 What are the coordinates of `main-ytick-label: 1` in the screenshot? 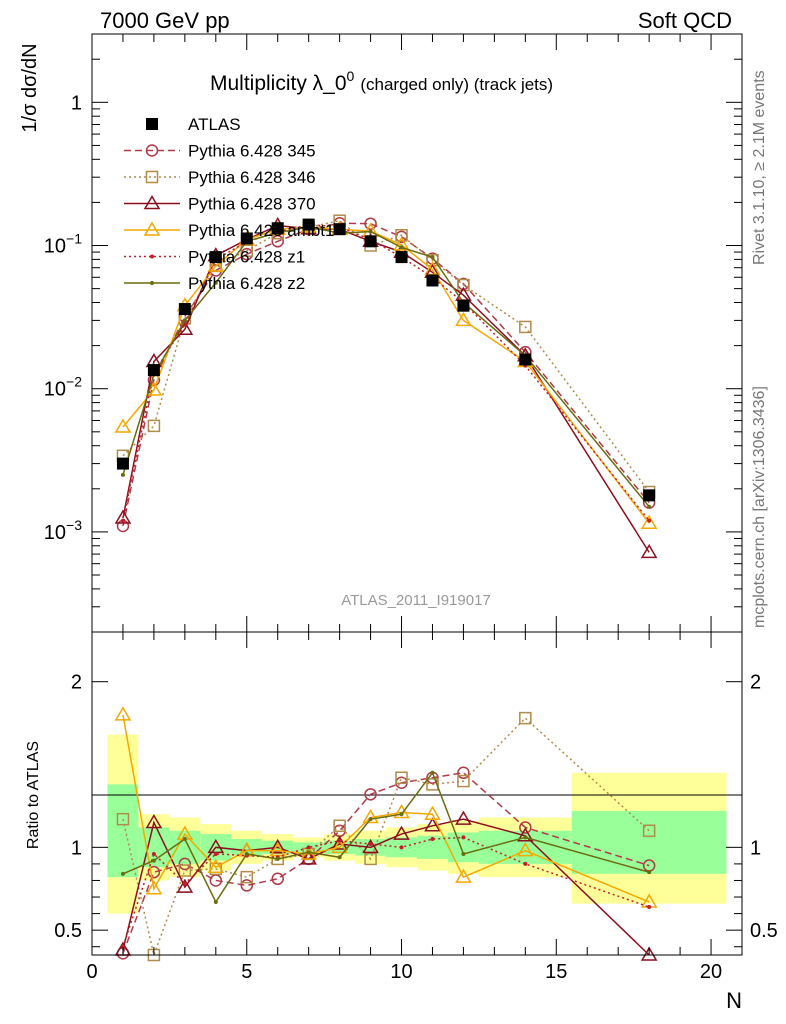 It's located at (76, 103).